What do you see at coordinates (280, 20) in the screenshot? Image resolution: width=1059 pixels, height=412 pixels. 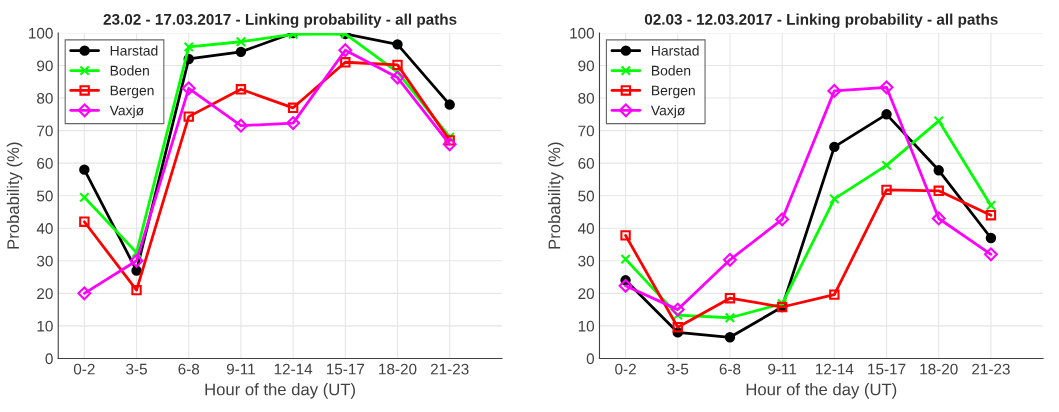 I see `chart-title: 23.02 - 17.03.2017 - Linking probability - all paths` at bounding box center [280, 20].